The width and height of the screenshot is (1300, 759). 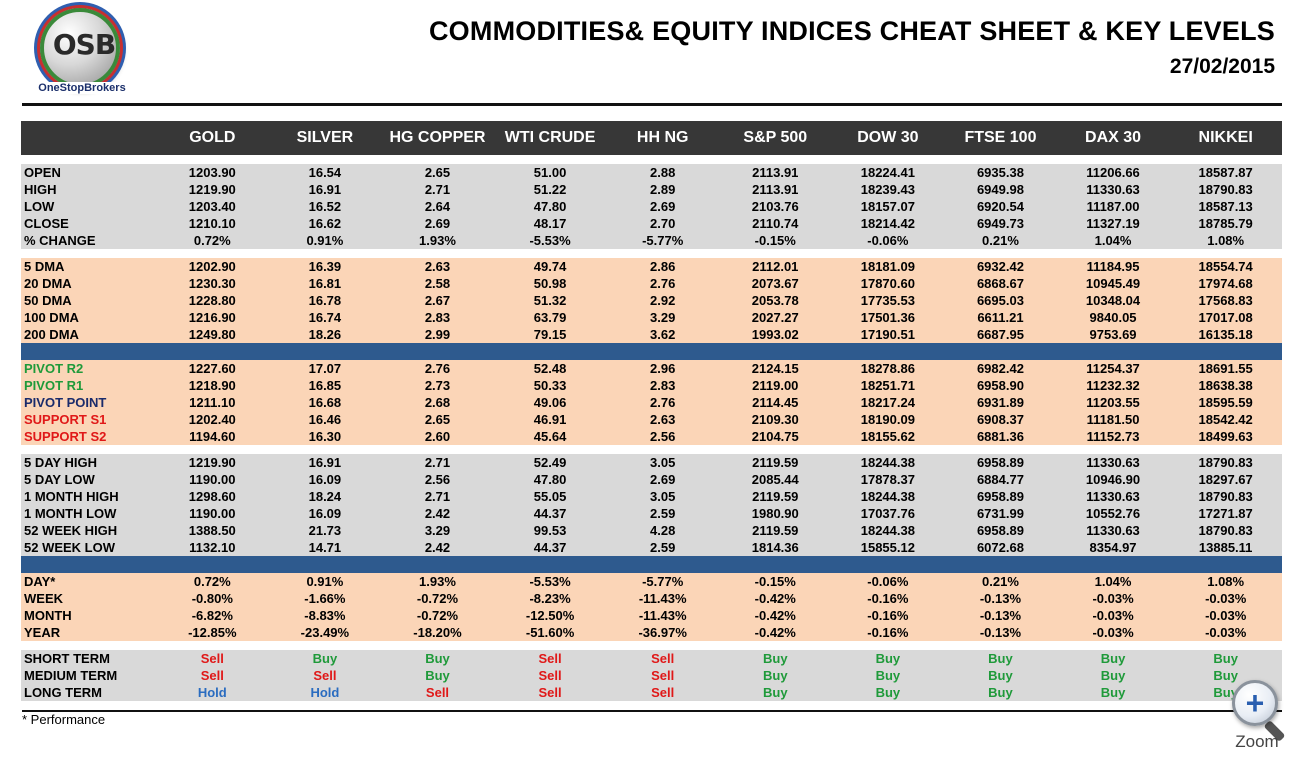 I want to click on value-cell: 2.64, so click(x=437, y=206).